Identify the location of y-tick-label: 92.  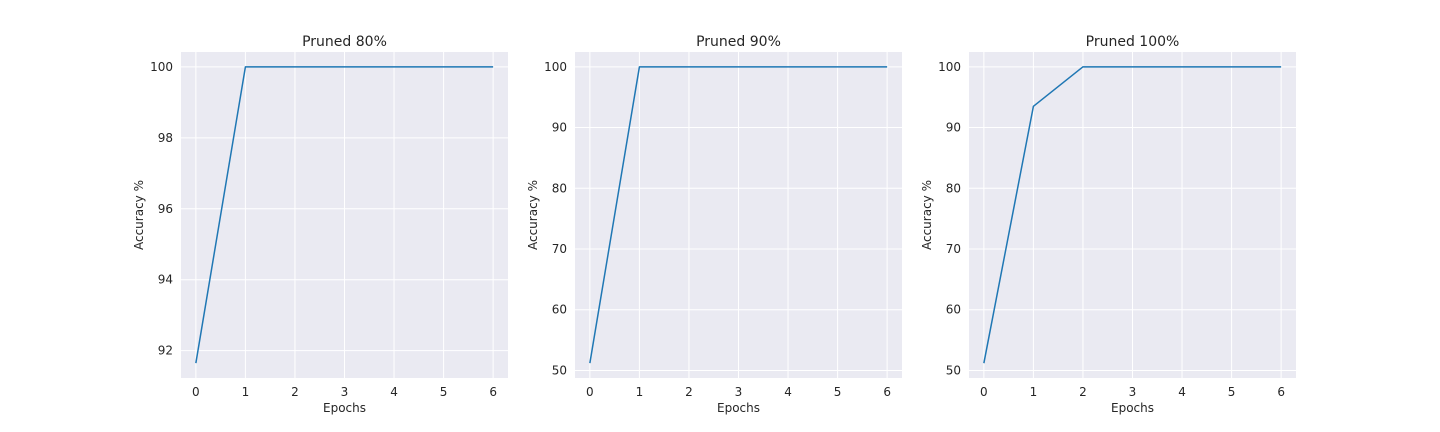
(165, 351).